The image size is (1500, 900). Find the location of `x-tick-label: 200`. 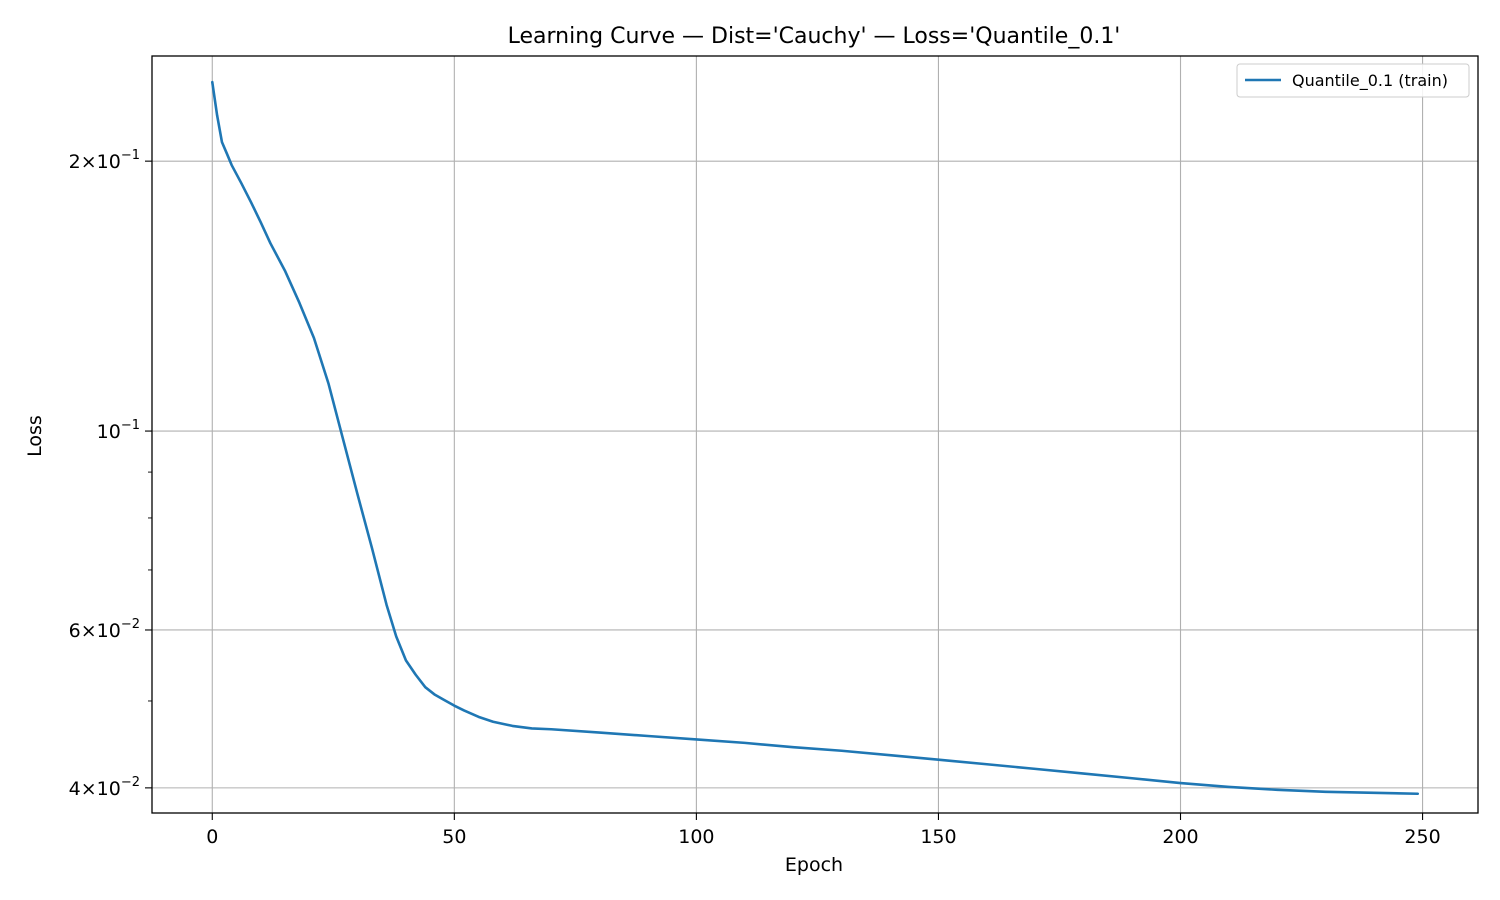

x-tick-label: 200 is located at coordinates (1180, 837).